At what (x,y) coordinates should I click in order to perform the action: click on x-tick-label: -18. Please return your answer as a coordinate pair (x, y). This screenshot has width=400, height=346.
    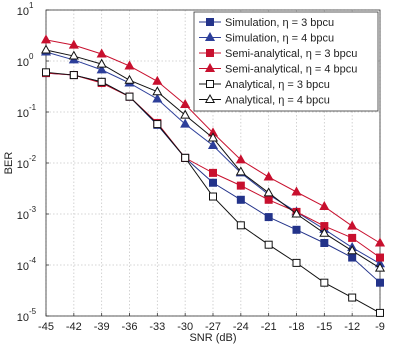
    Looking at the image, I should click on (297, 327).